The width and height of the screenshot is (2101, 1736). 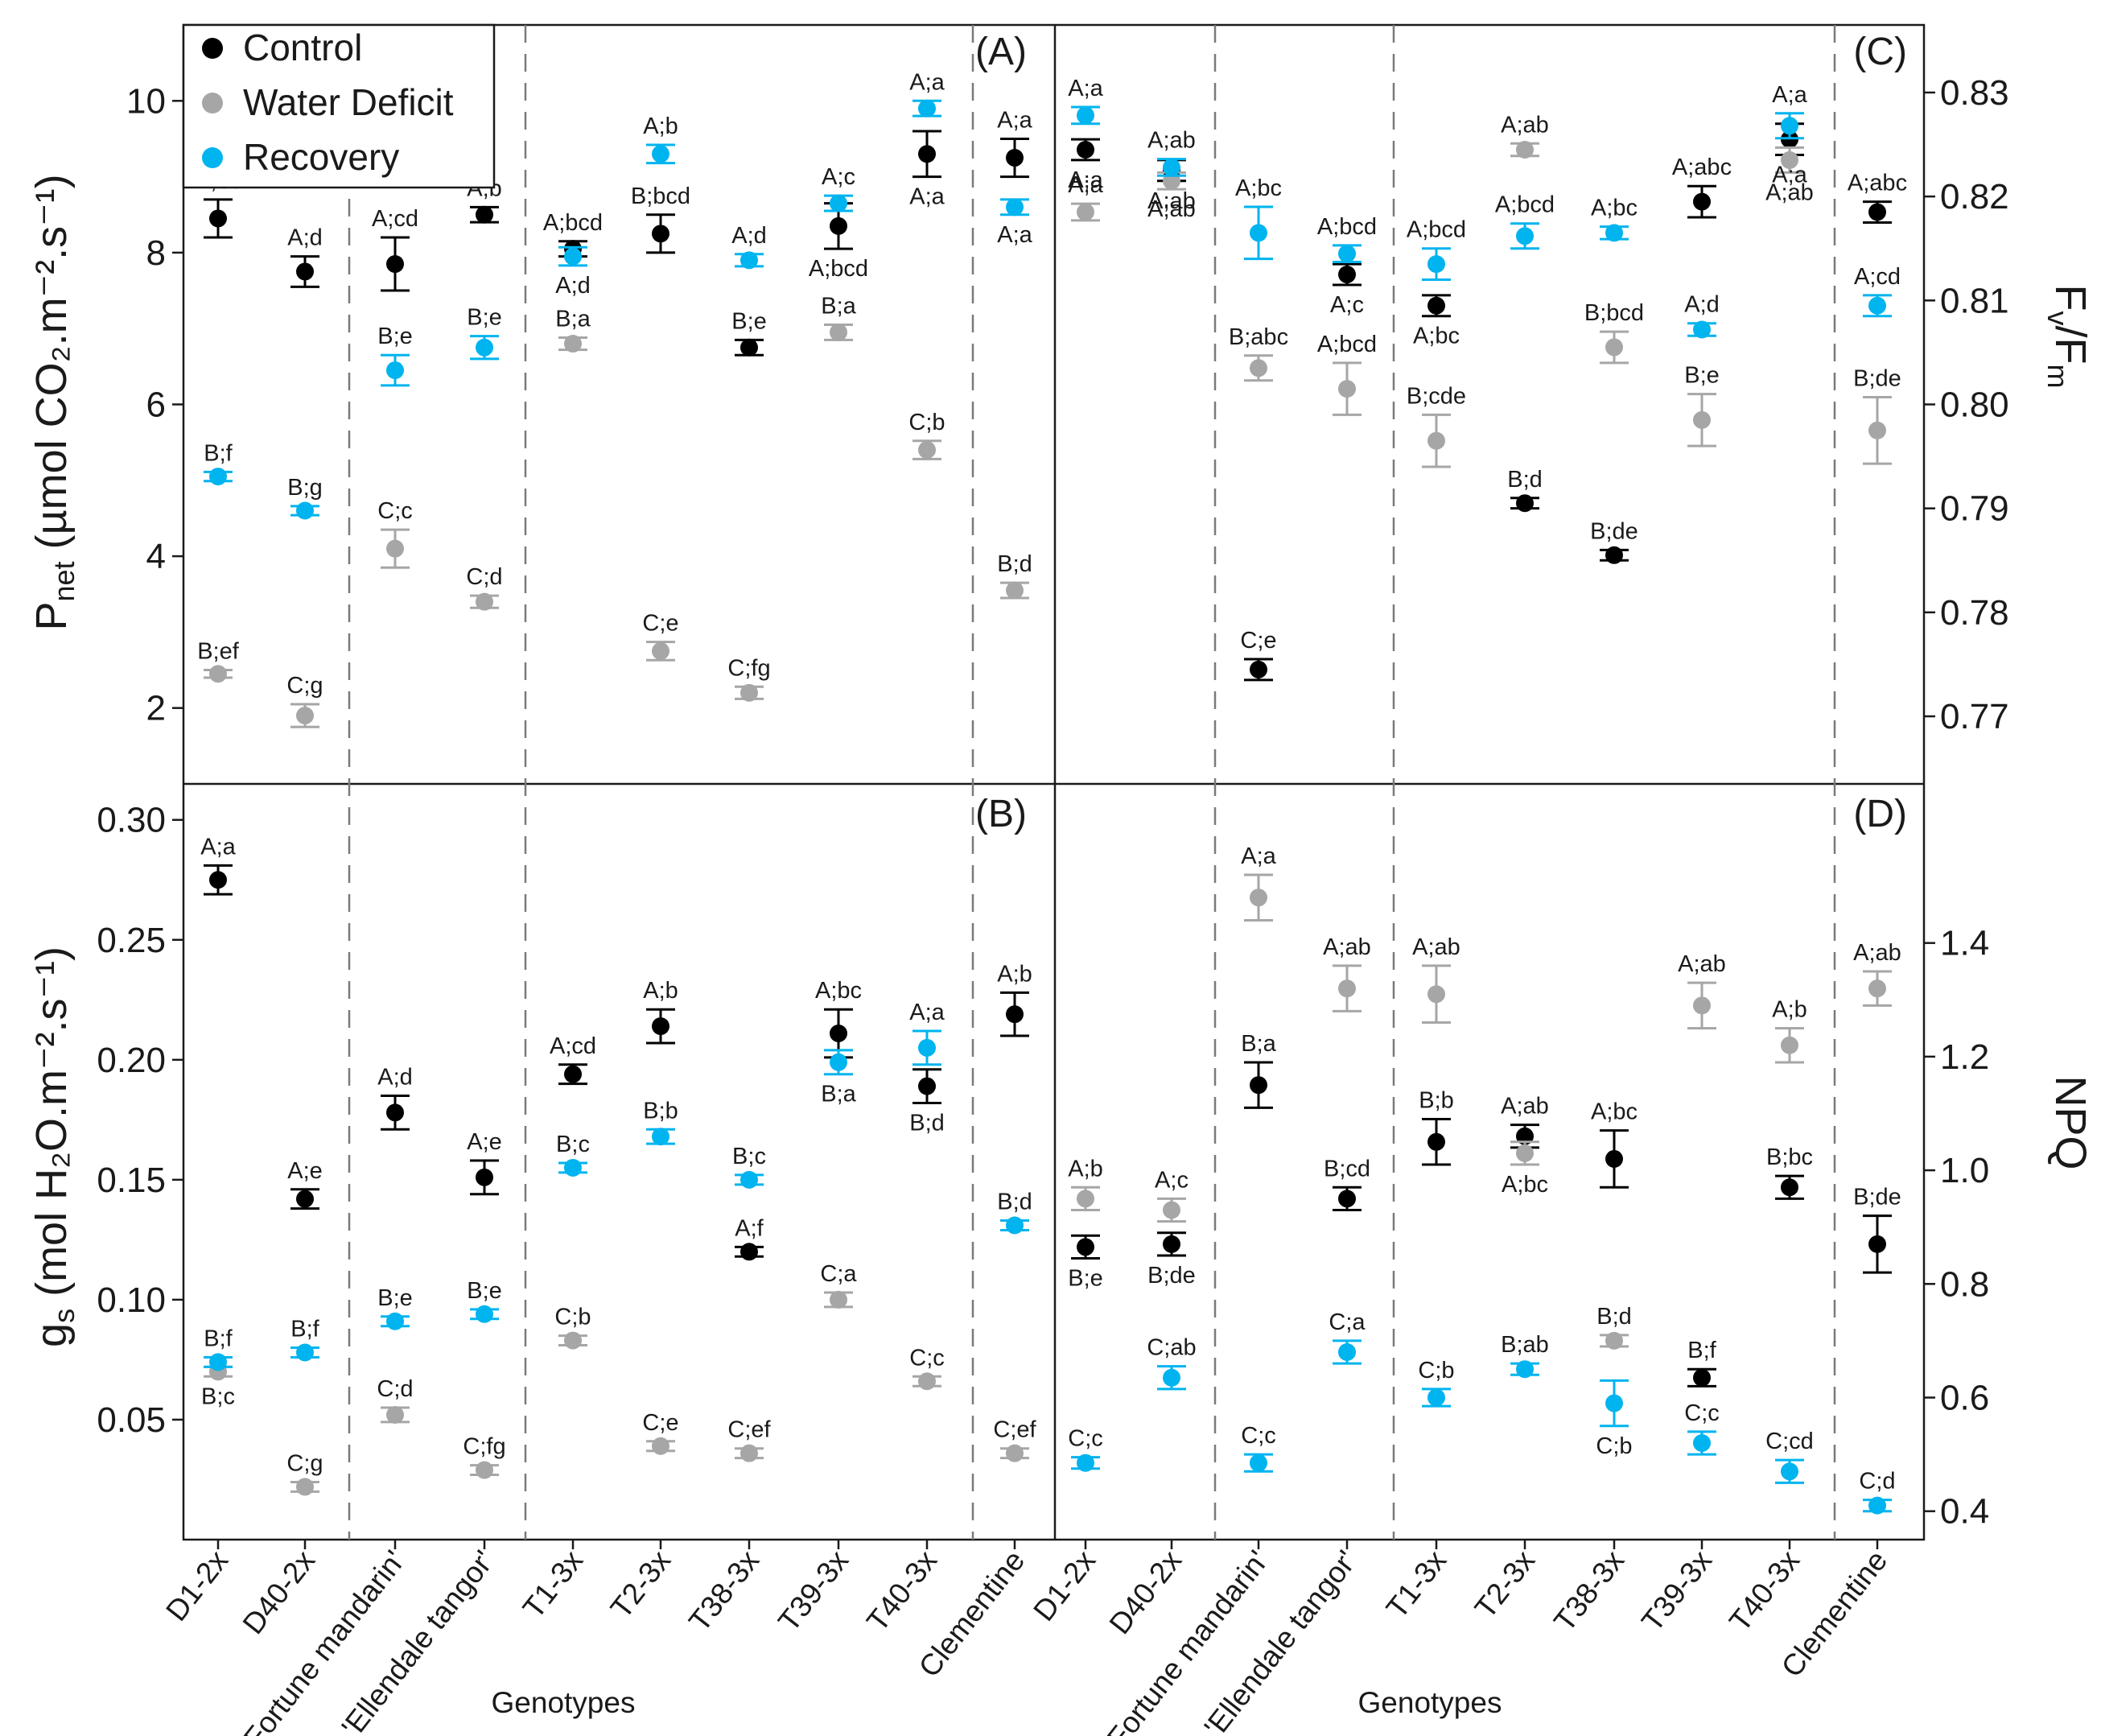 What do you see at coordinates (926, 422) in the screenshot?
I see `label-a-water_deficit-8: C;b` at bounding box center [926, 422].